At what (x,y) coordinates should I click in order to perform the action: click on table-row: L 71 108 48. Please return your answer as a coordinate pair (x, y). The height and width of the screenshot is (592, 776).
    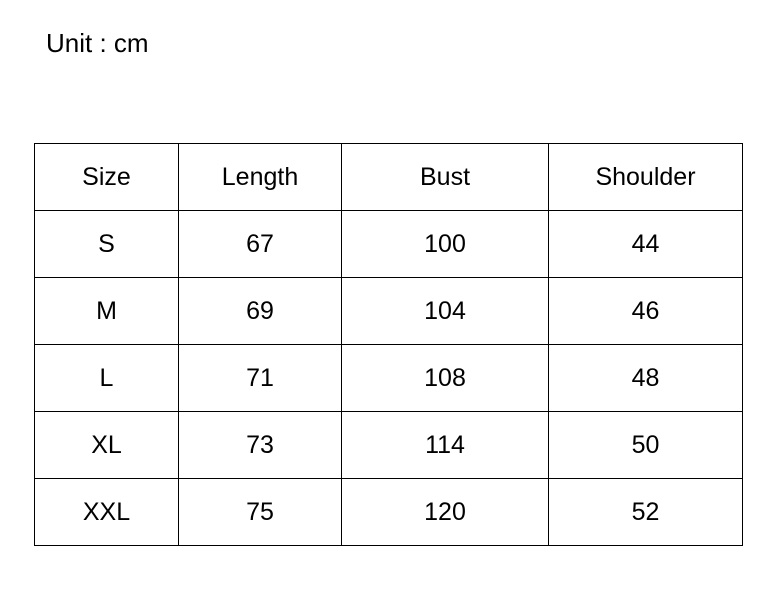
    Looking at the image, I should click on (388, 378).